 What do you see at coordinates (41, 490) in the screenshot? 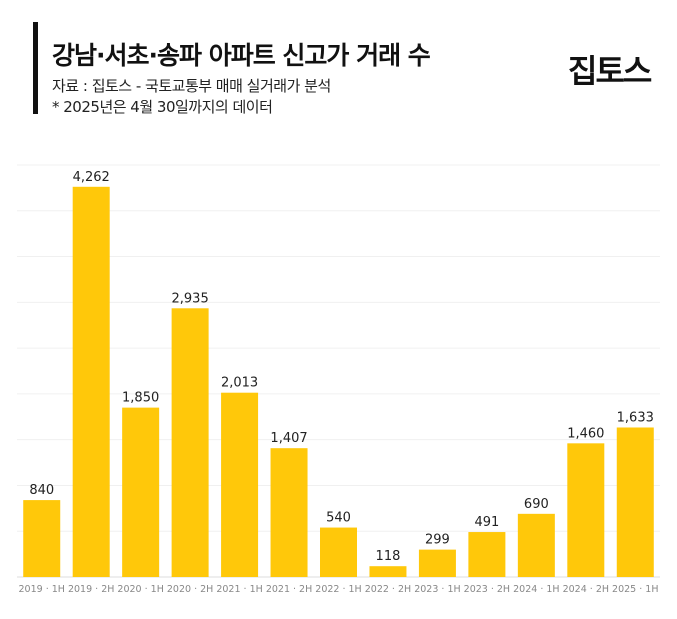
I see `data-label: 840` at bounding box center [41, 490].